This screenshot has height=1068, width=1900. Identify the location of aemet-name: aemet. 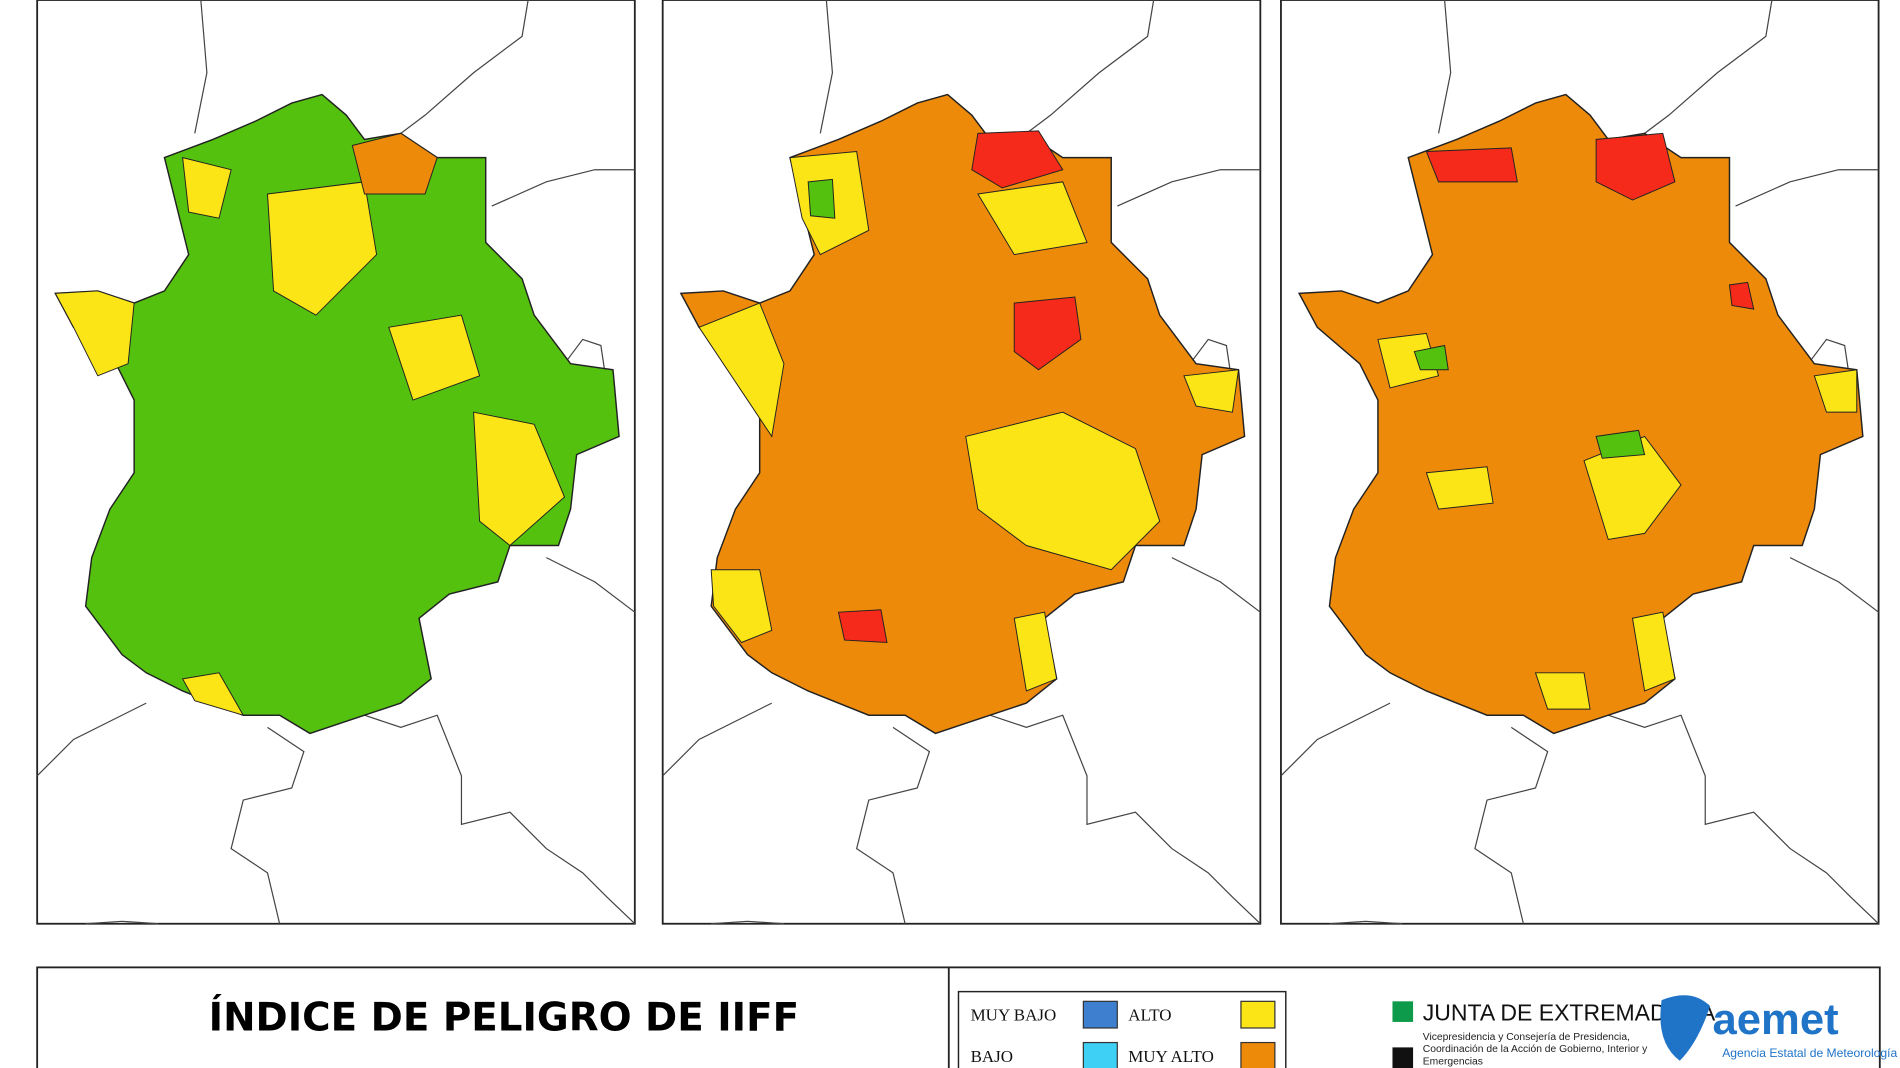
(1776, 1019).